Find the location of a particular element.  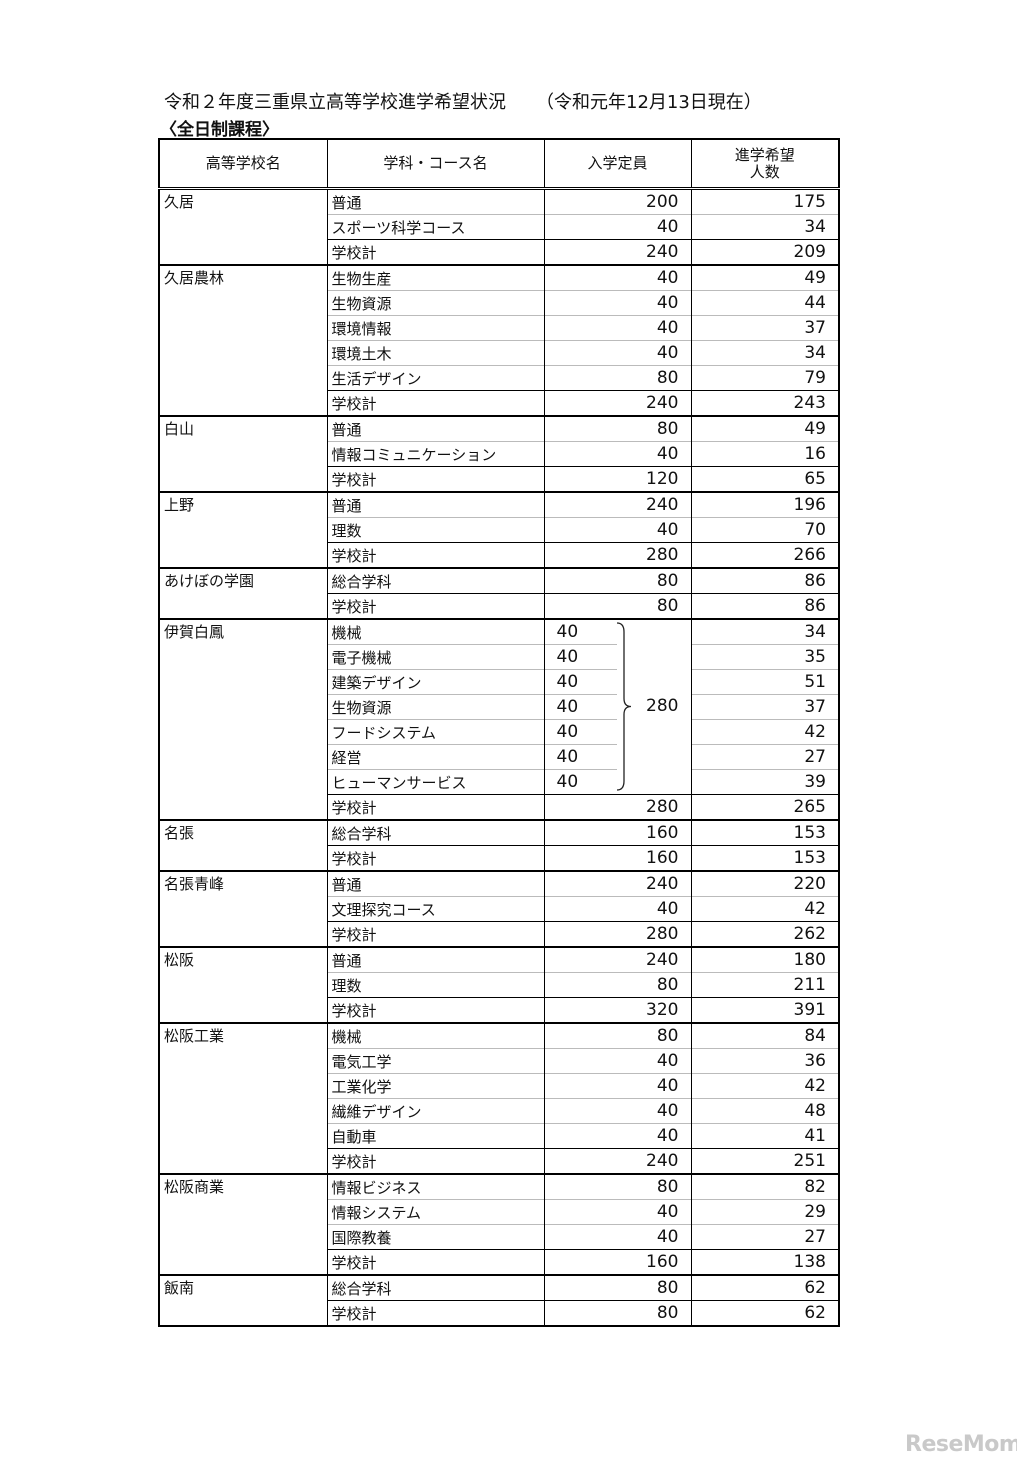

table-row: 環境情報 40 37 is located at coordinates (499, 328).